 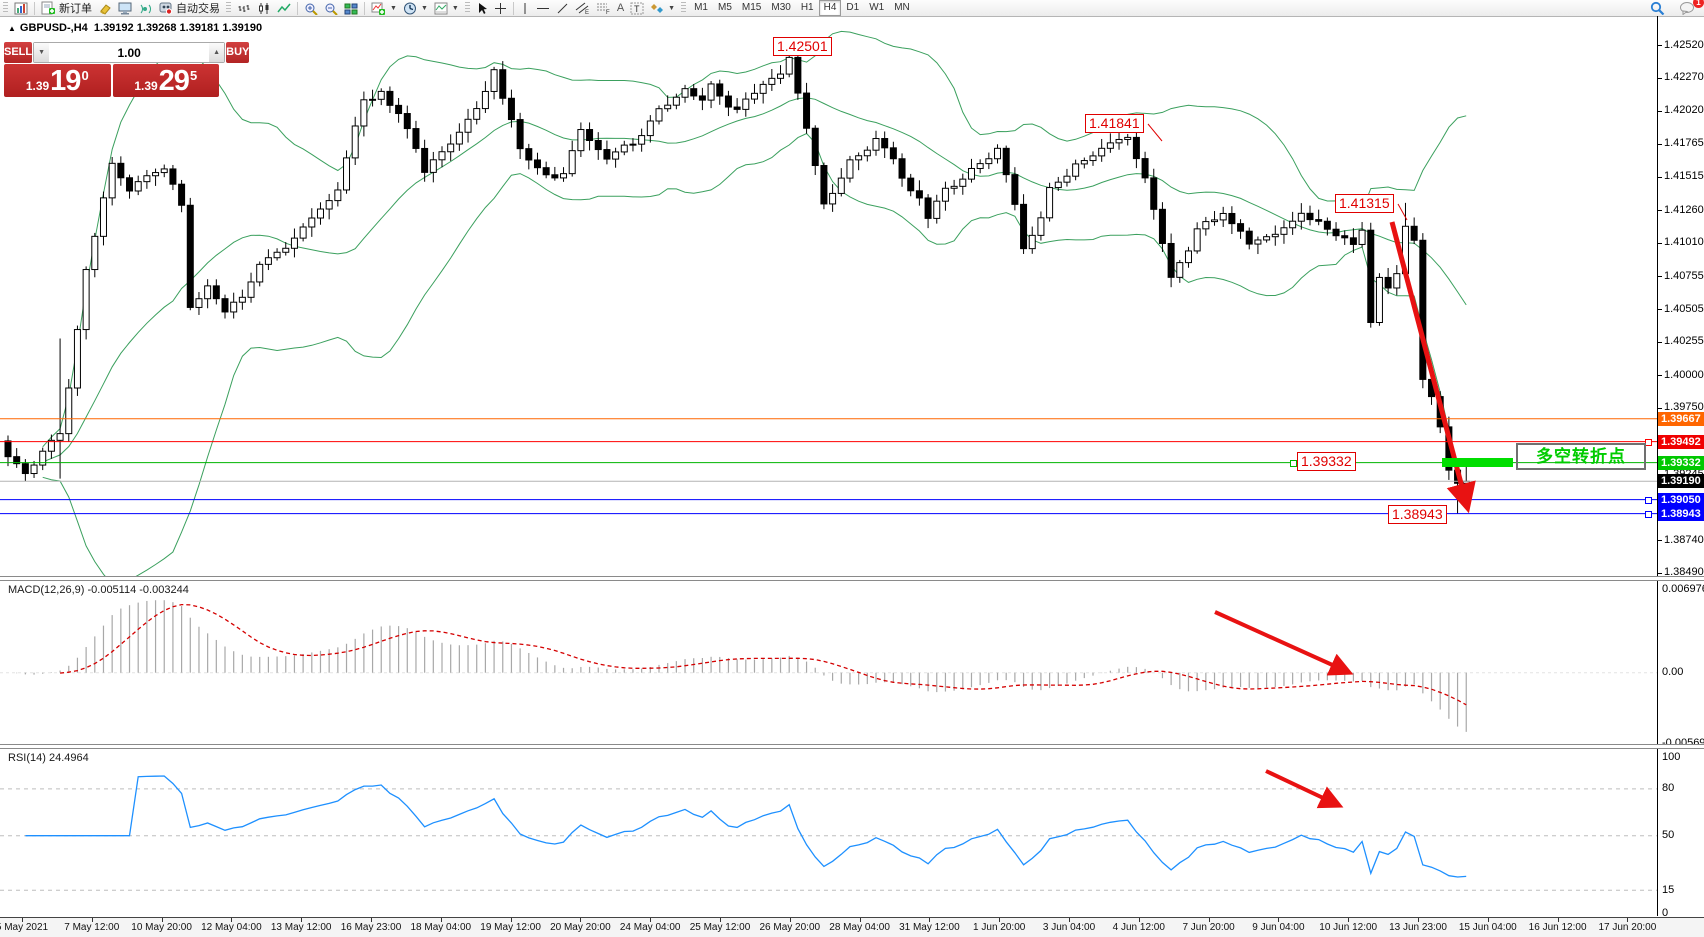 What do you see at coordinates (18, 52) in the screenshot?
I see `sell-button: SELL` at bounding box center [18, 52].